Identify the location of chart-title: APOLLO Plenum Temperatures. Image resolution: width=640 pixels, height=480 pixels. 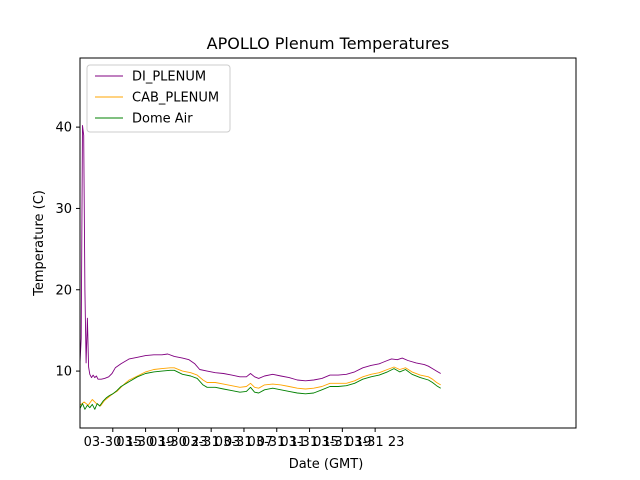
(328, 43).